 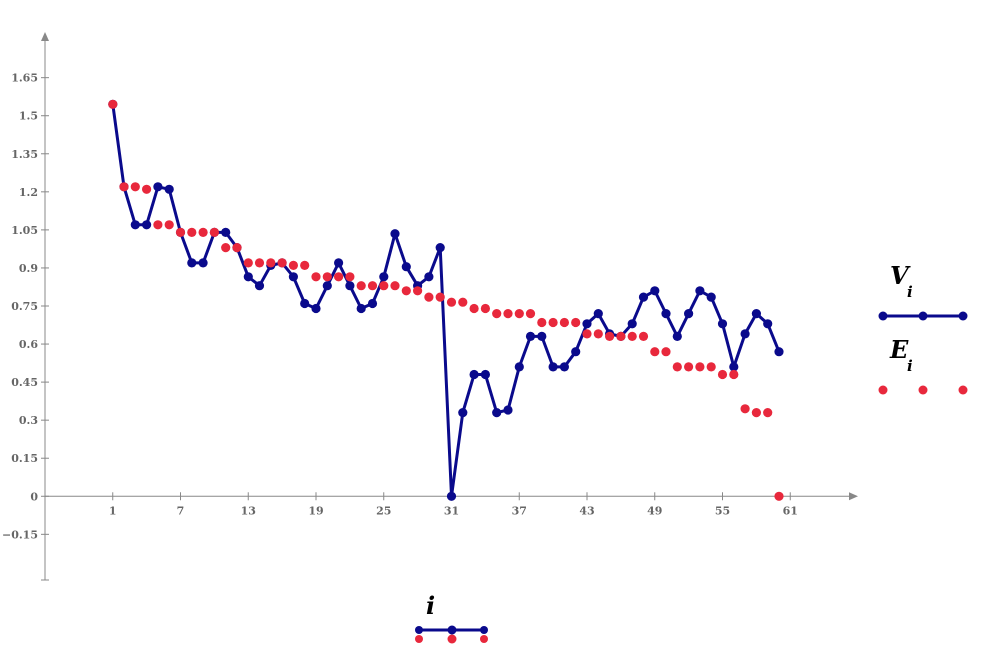 What do you see at coordinates (586, 510) in the screenshot?
I see `x-tick-label: 43` at bounding box center [586, 510].